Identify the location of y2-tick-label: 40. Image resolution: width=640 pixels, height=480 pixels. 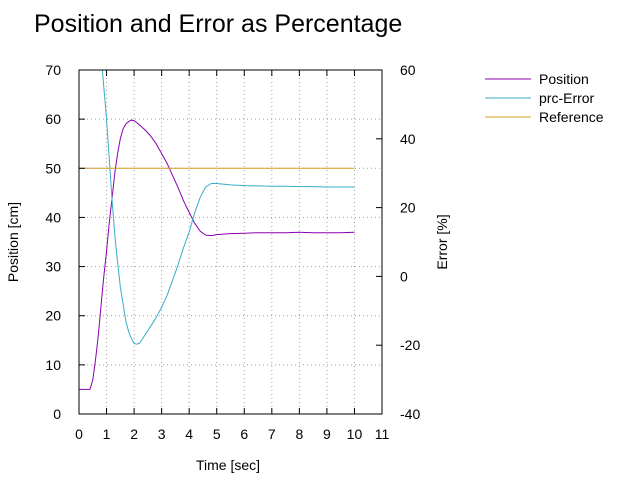
(408, 139).